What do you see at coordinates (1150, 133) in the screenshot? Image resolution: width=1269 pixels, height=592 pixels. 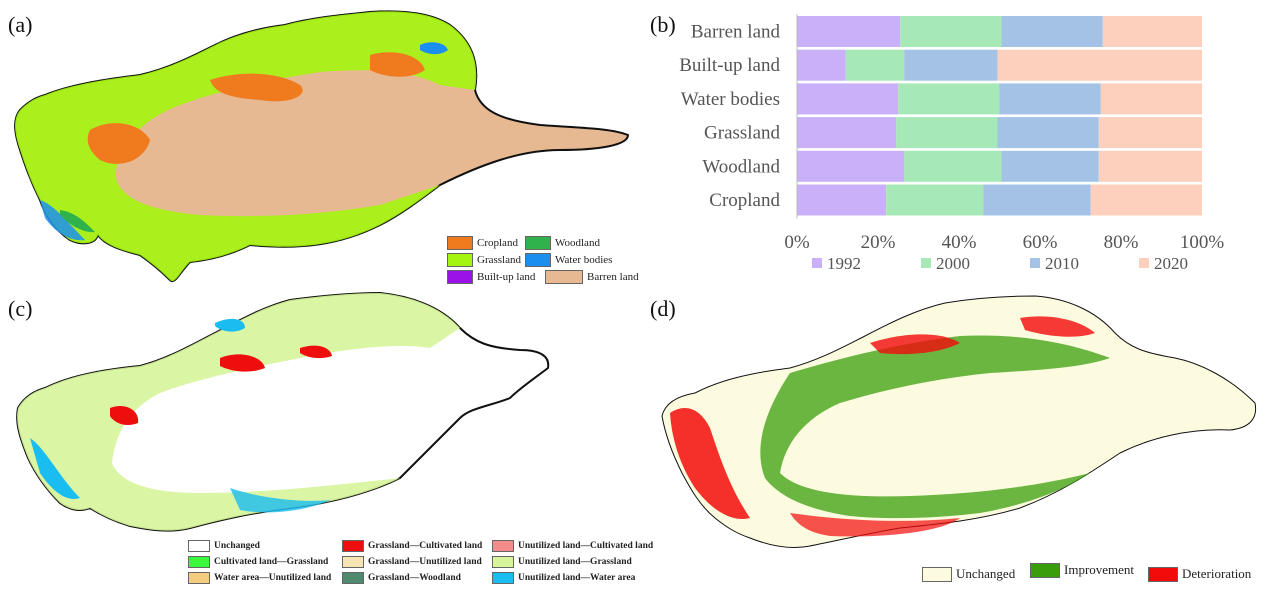 I see `bar-grassland-2020` at bounding box center [1150, 133].